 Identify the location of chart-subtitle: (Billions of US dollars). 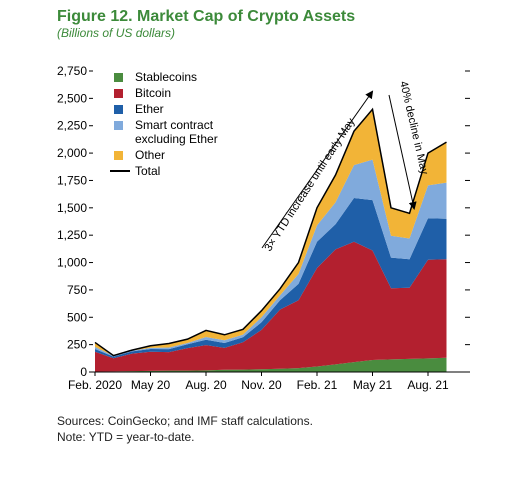
(116, 33).